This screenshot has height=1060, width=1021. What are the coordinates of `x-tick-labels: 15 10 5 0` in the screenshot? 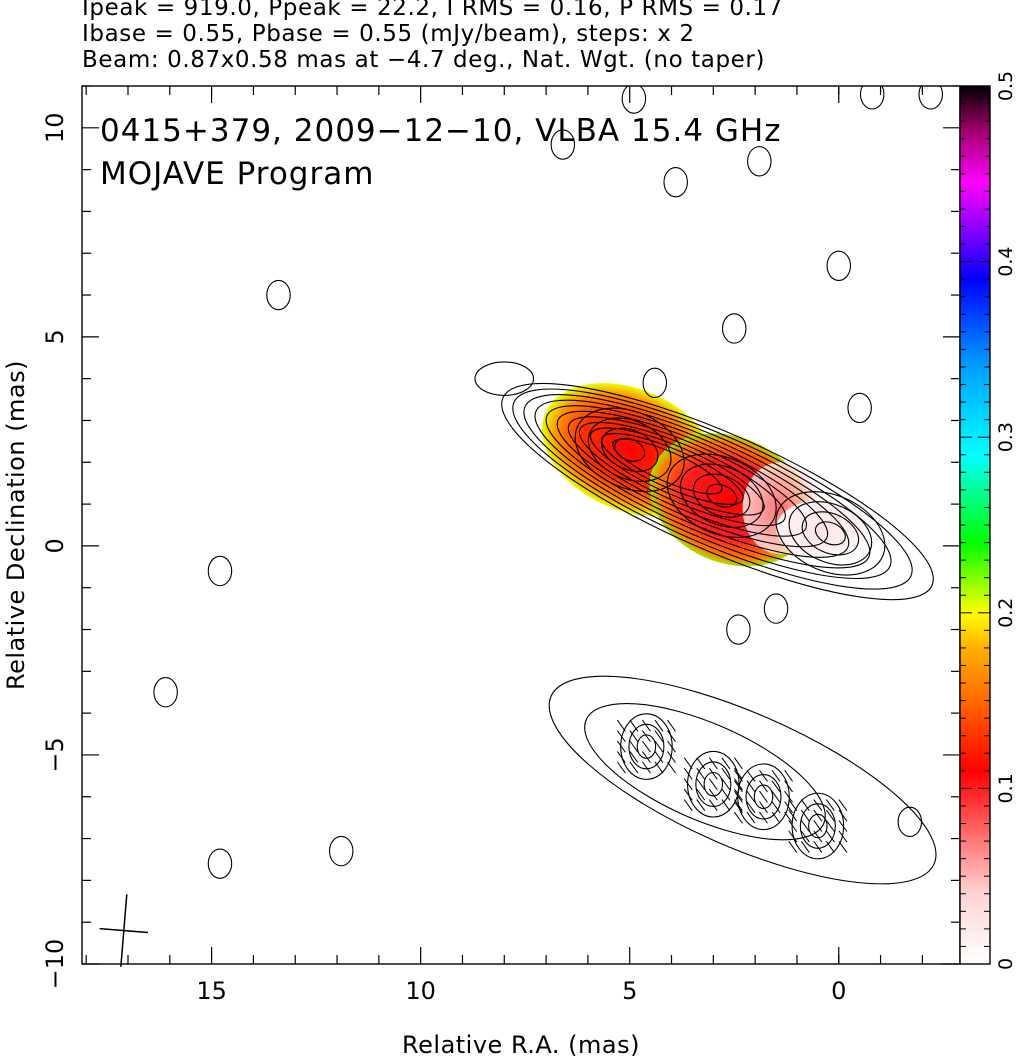 It's located at (521, 991).